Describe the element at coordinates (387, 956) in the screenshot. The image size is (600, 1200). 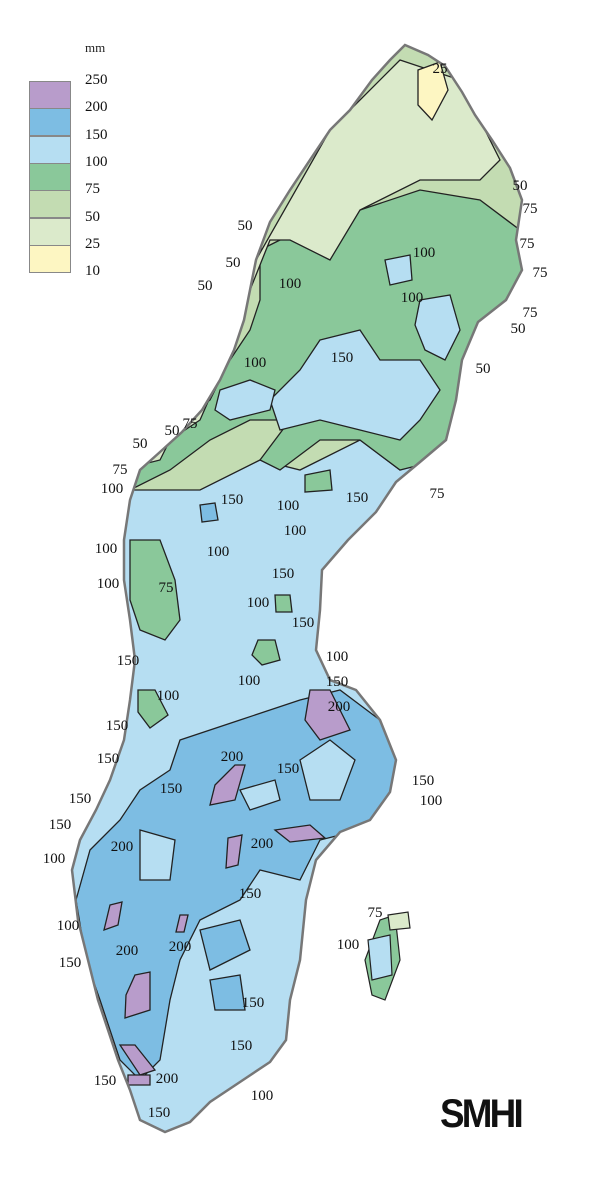
I see `gotland-island` at that location.